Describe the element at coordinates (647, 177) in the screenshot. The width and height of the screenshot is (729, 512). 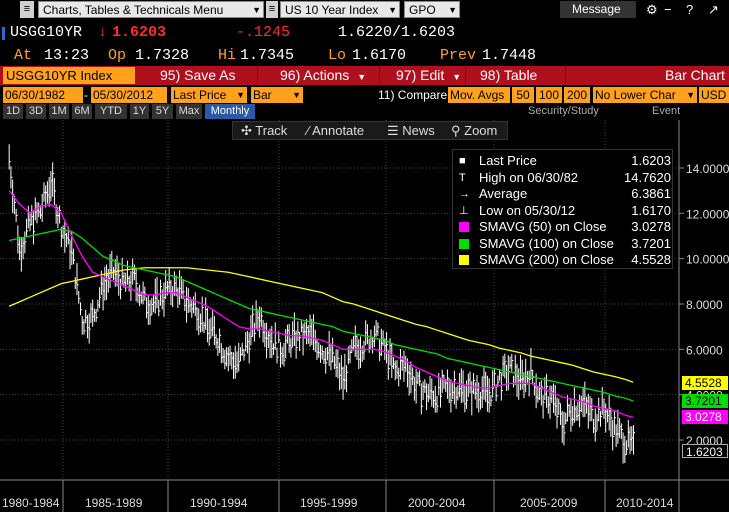
I see `legend-value: 14.7620` at that location.